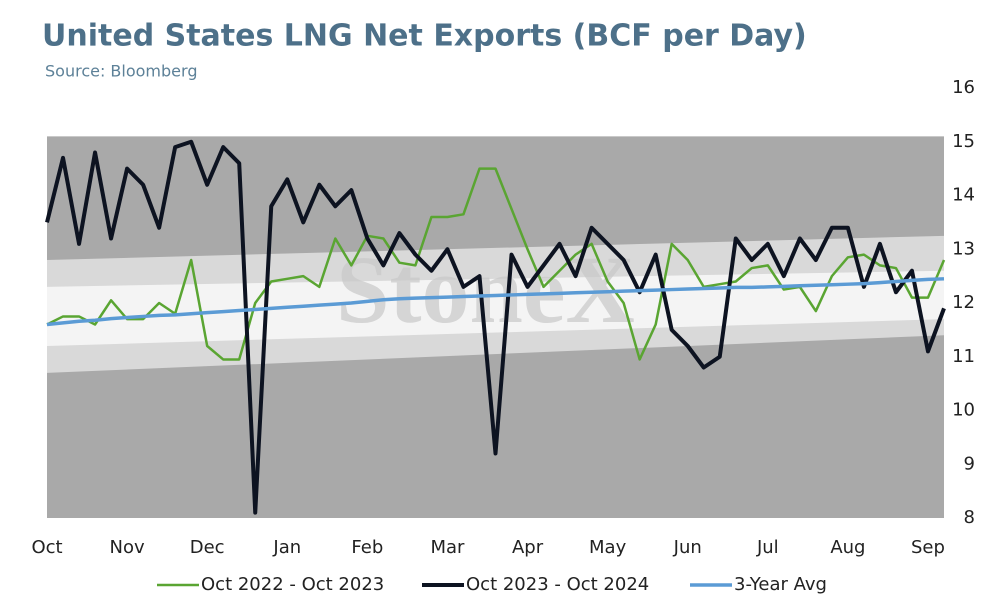 The image size is (994, 606). Describe the element at coordinates (46, 547) in the screenshot. I see `x-tick-label: Oct` at that location.